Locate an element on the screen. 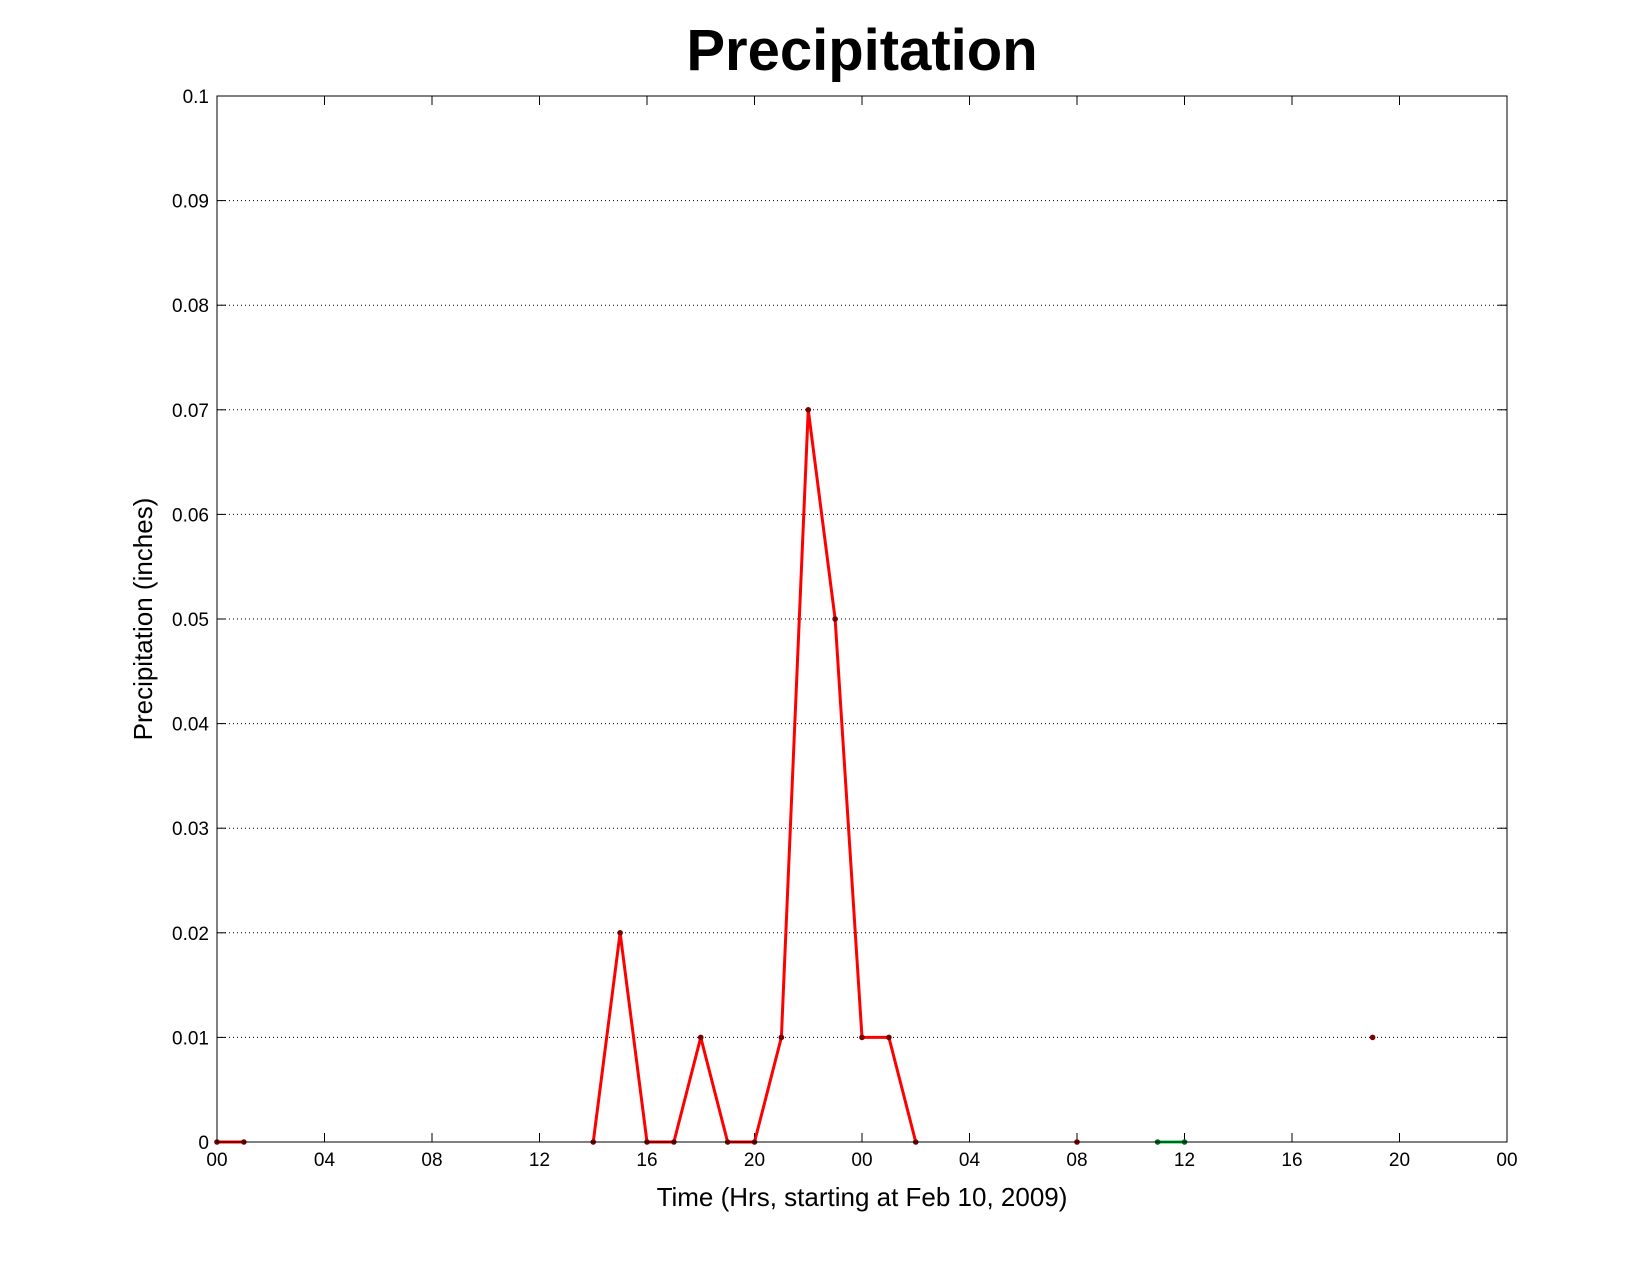 The width and height of the screenshot is (1650, 1275). y-tick-label: 0.06 is located at coordinates (190, 515).